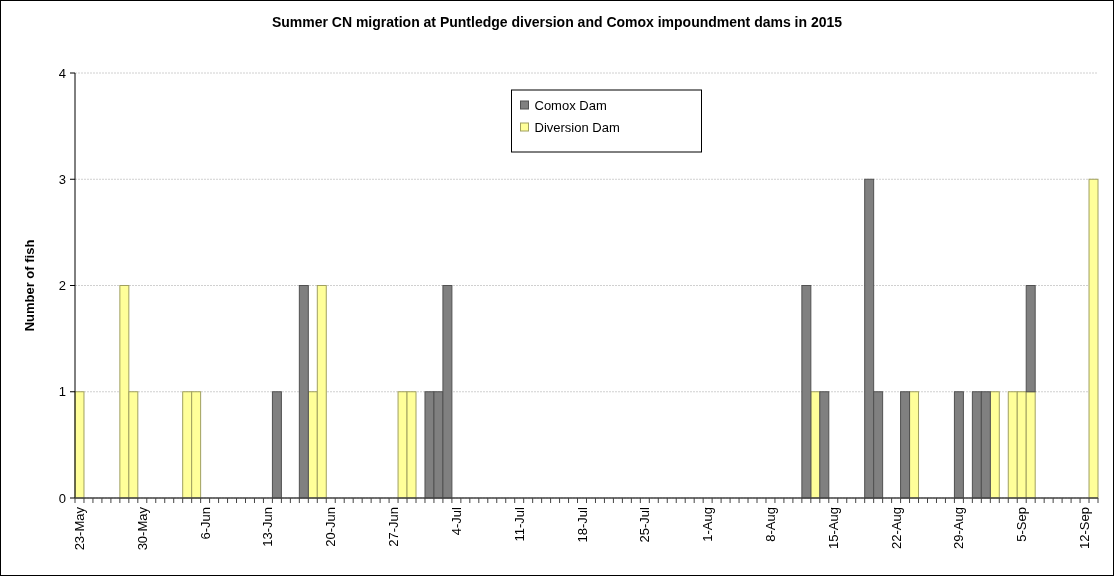 This screenshot has height=576, width=1114. Describe the element at coordinates (62, 179) in the screenshot. I see `y-tick-label: 3` at that location.